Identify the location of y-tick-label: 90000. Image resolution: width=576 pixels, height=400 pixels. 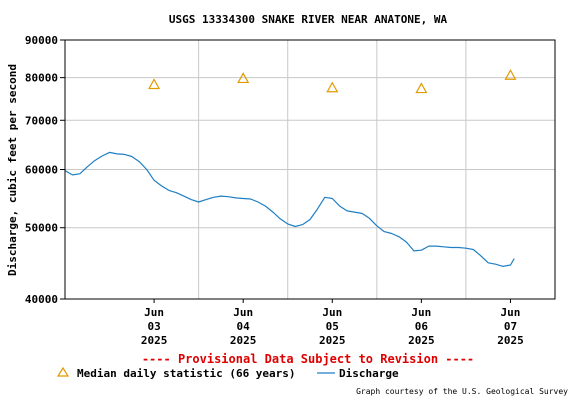
(41, 40).